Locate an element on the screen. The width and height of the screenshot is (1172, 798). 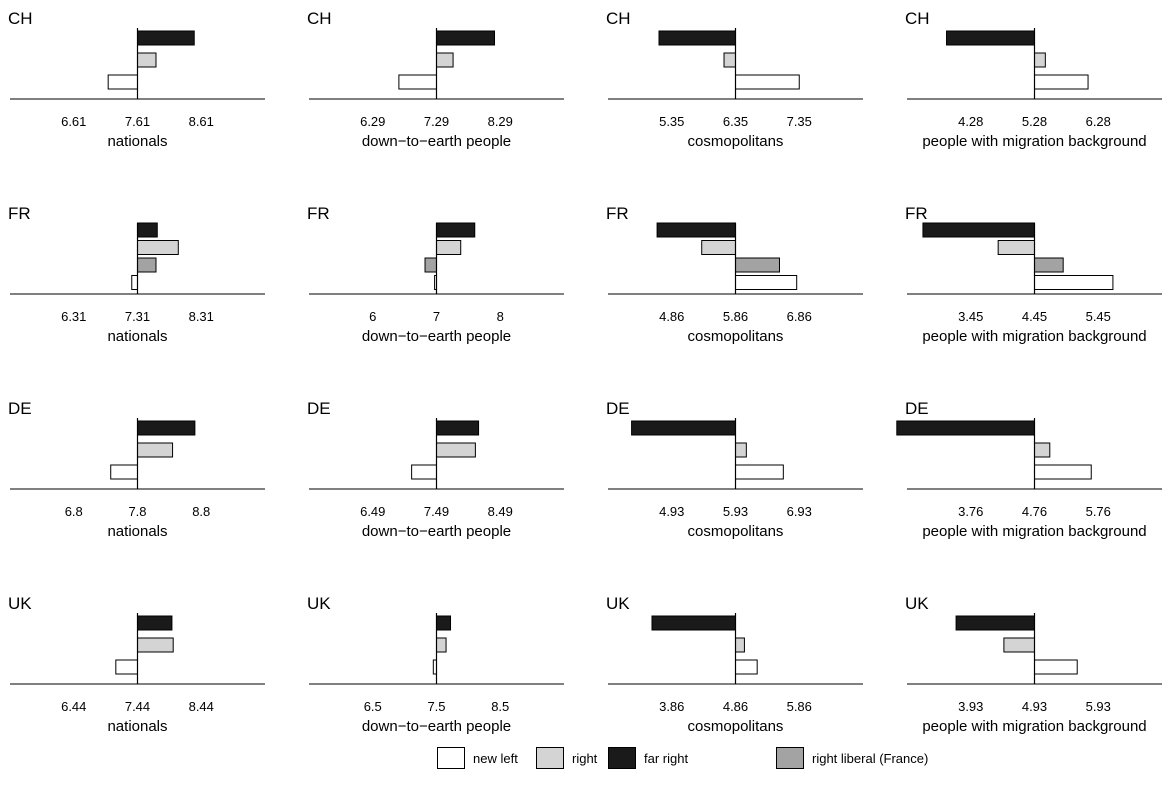
panel-ch-down-to-earth-people-bar-far-right is located at coordinates (466, 38).